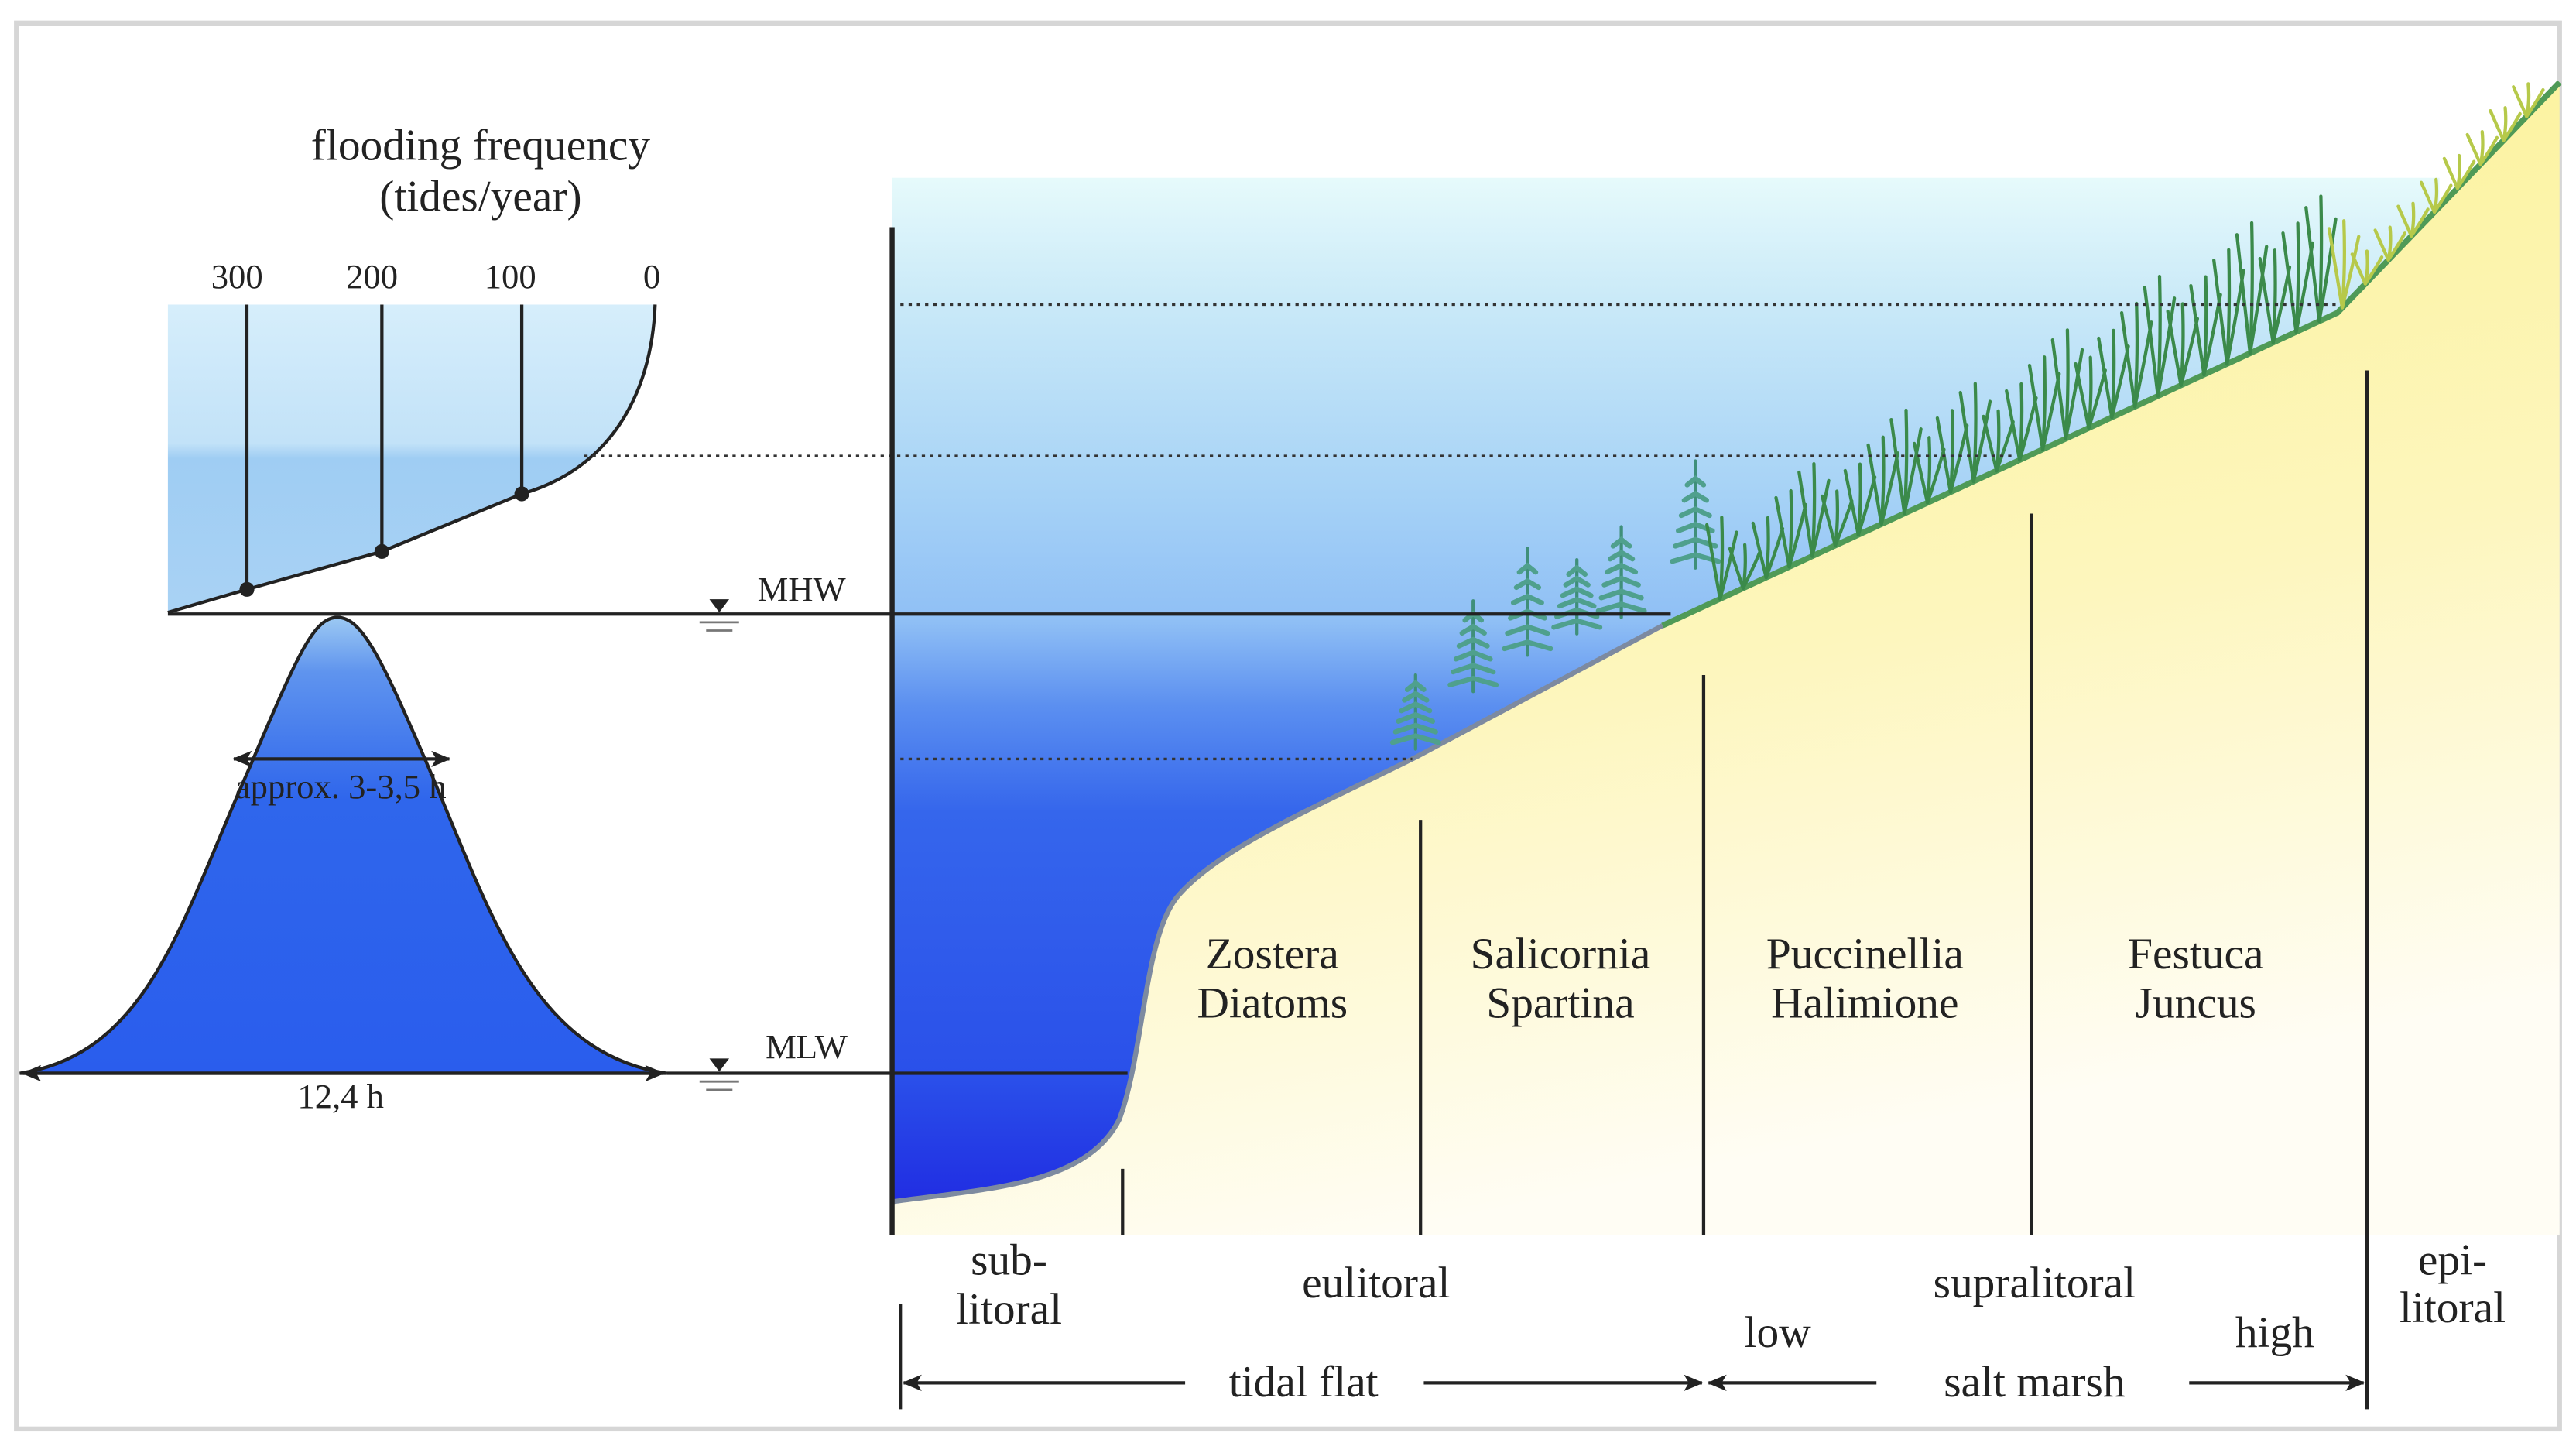 The width and height of the screenshot is (2576, 1453). I want to click on vegetation-label: Halimione, so click(1865, 1003).